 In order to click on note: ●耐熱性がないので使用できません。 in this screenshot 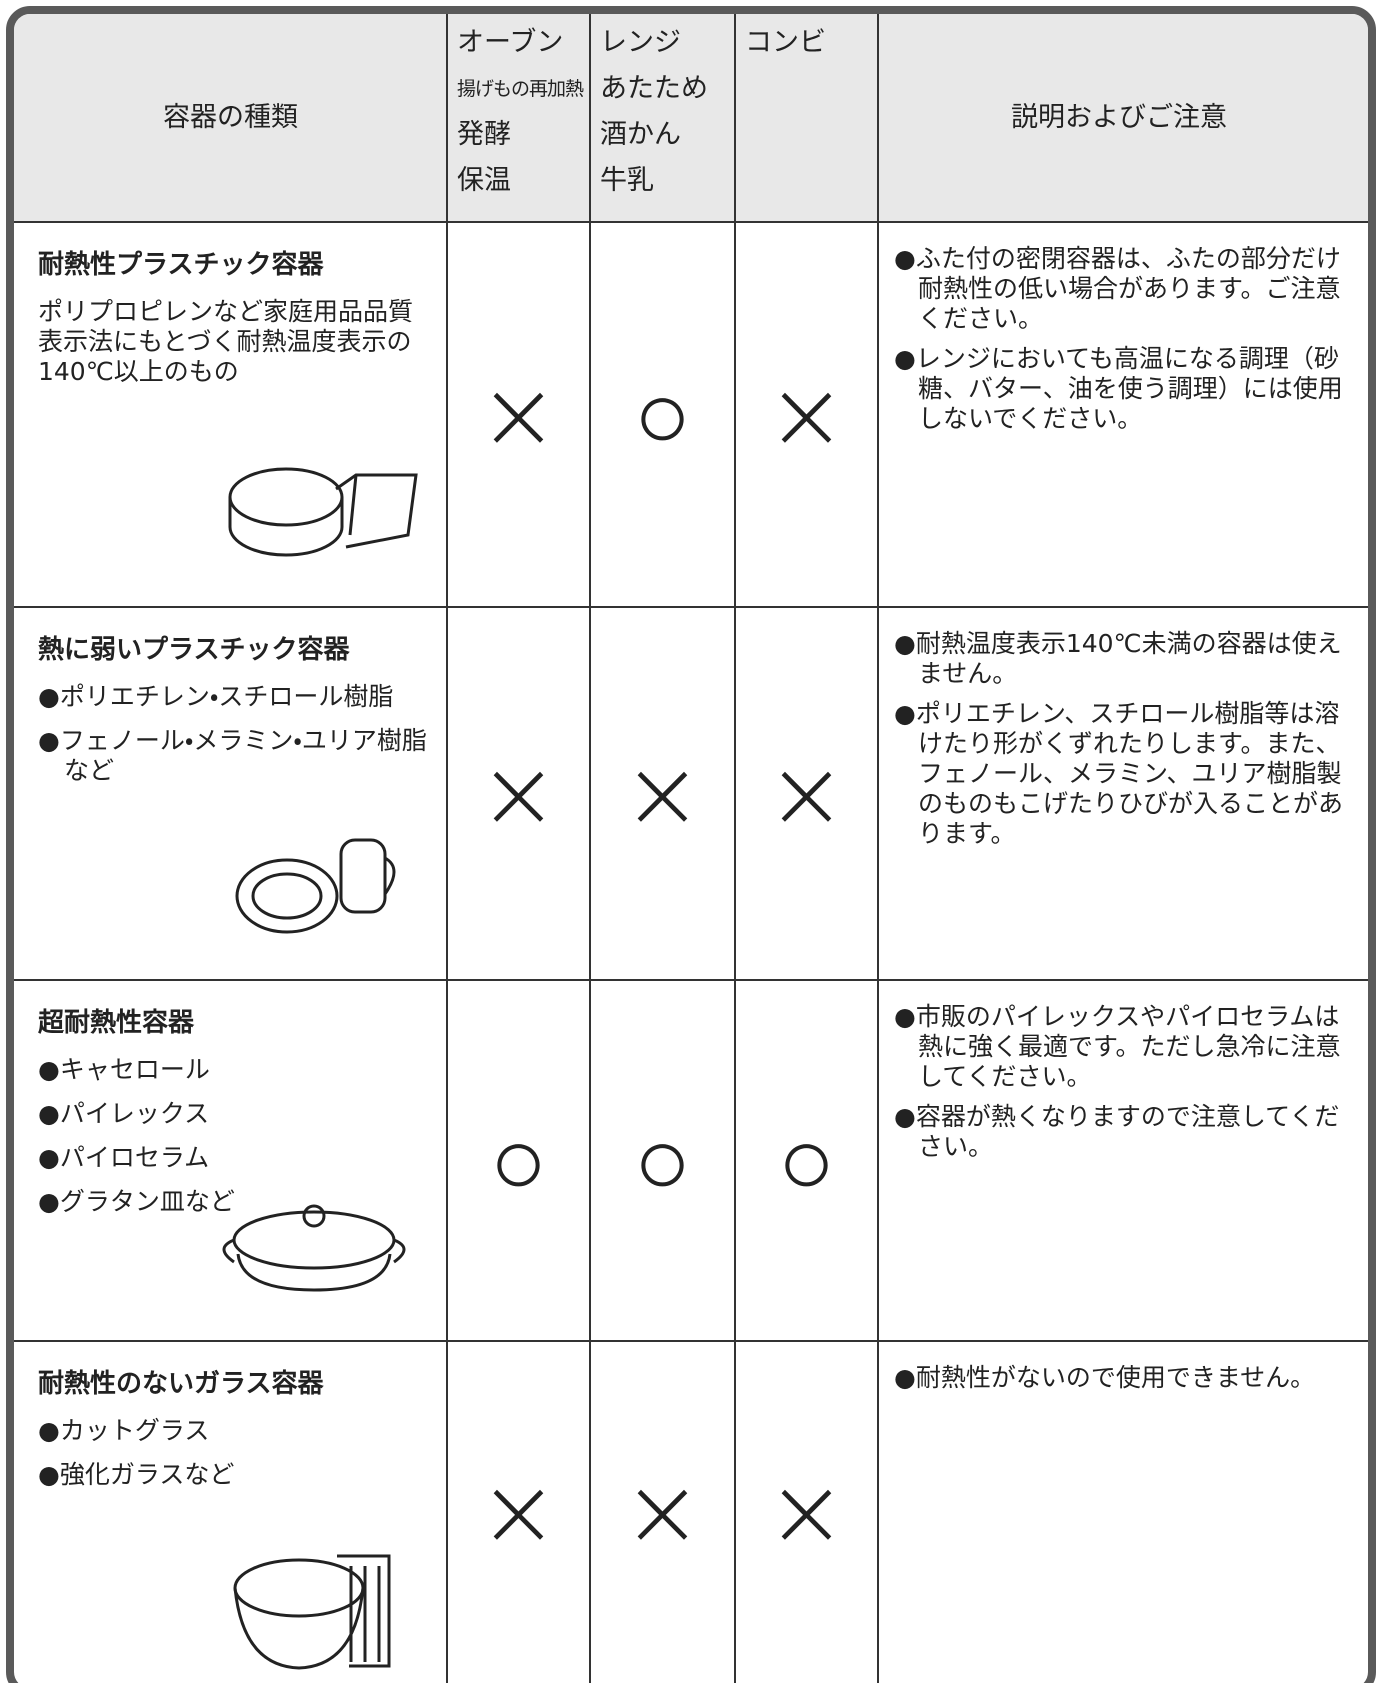, I will do `click(1105, 1377)`.